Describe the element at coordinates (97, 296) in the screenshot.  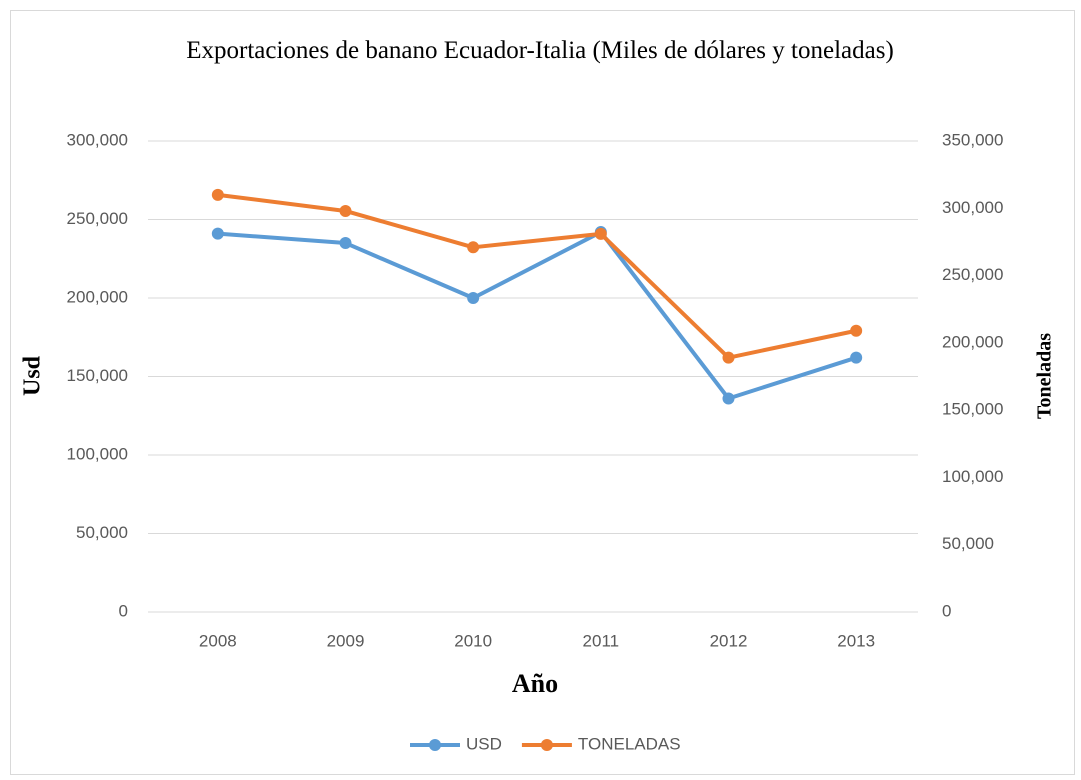
I see `y-tick-label: 200,000` at that location.